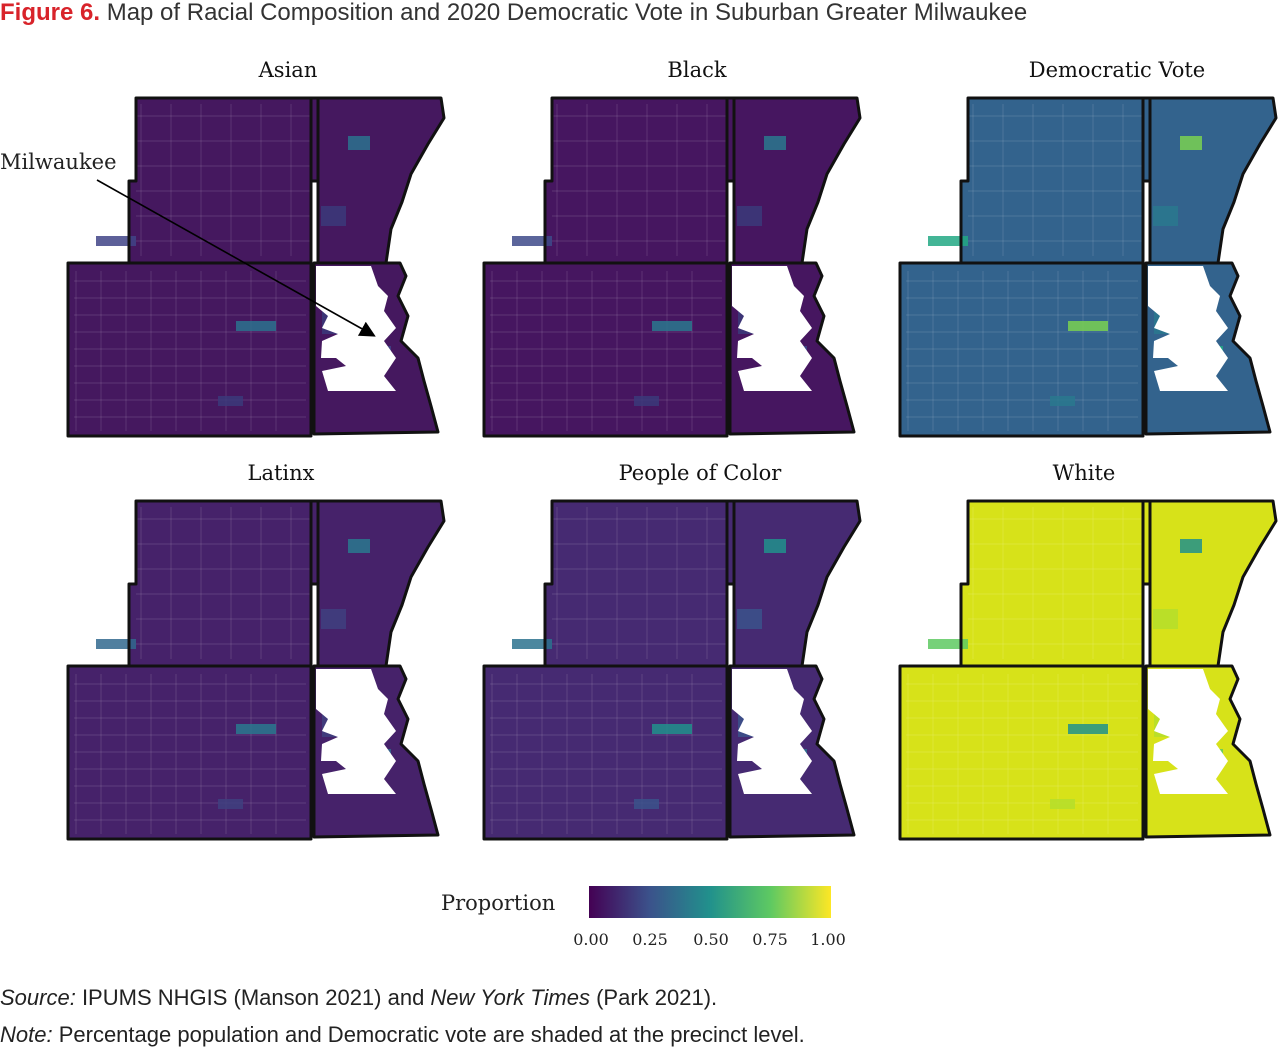 The height and width of the screenshot is (1052, 1280). What do you see at coordinates (700, 473) in the screenshot?
I see `panel-title-people-of-color: People of Color` at bounding box center [700, 473].